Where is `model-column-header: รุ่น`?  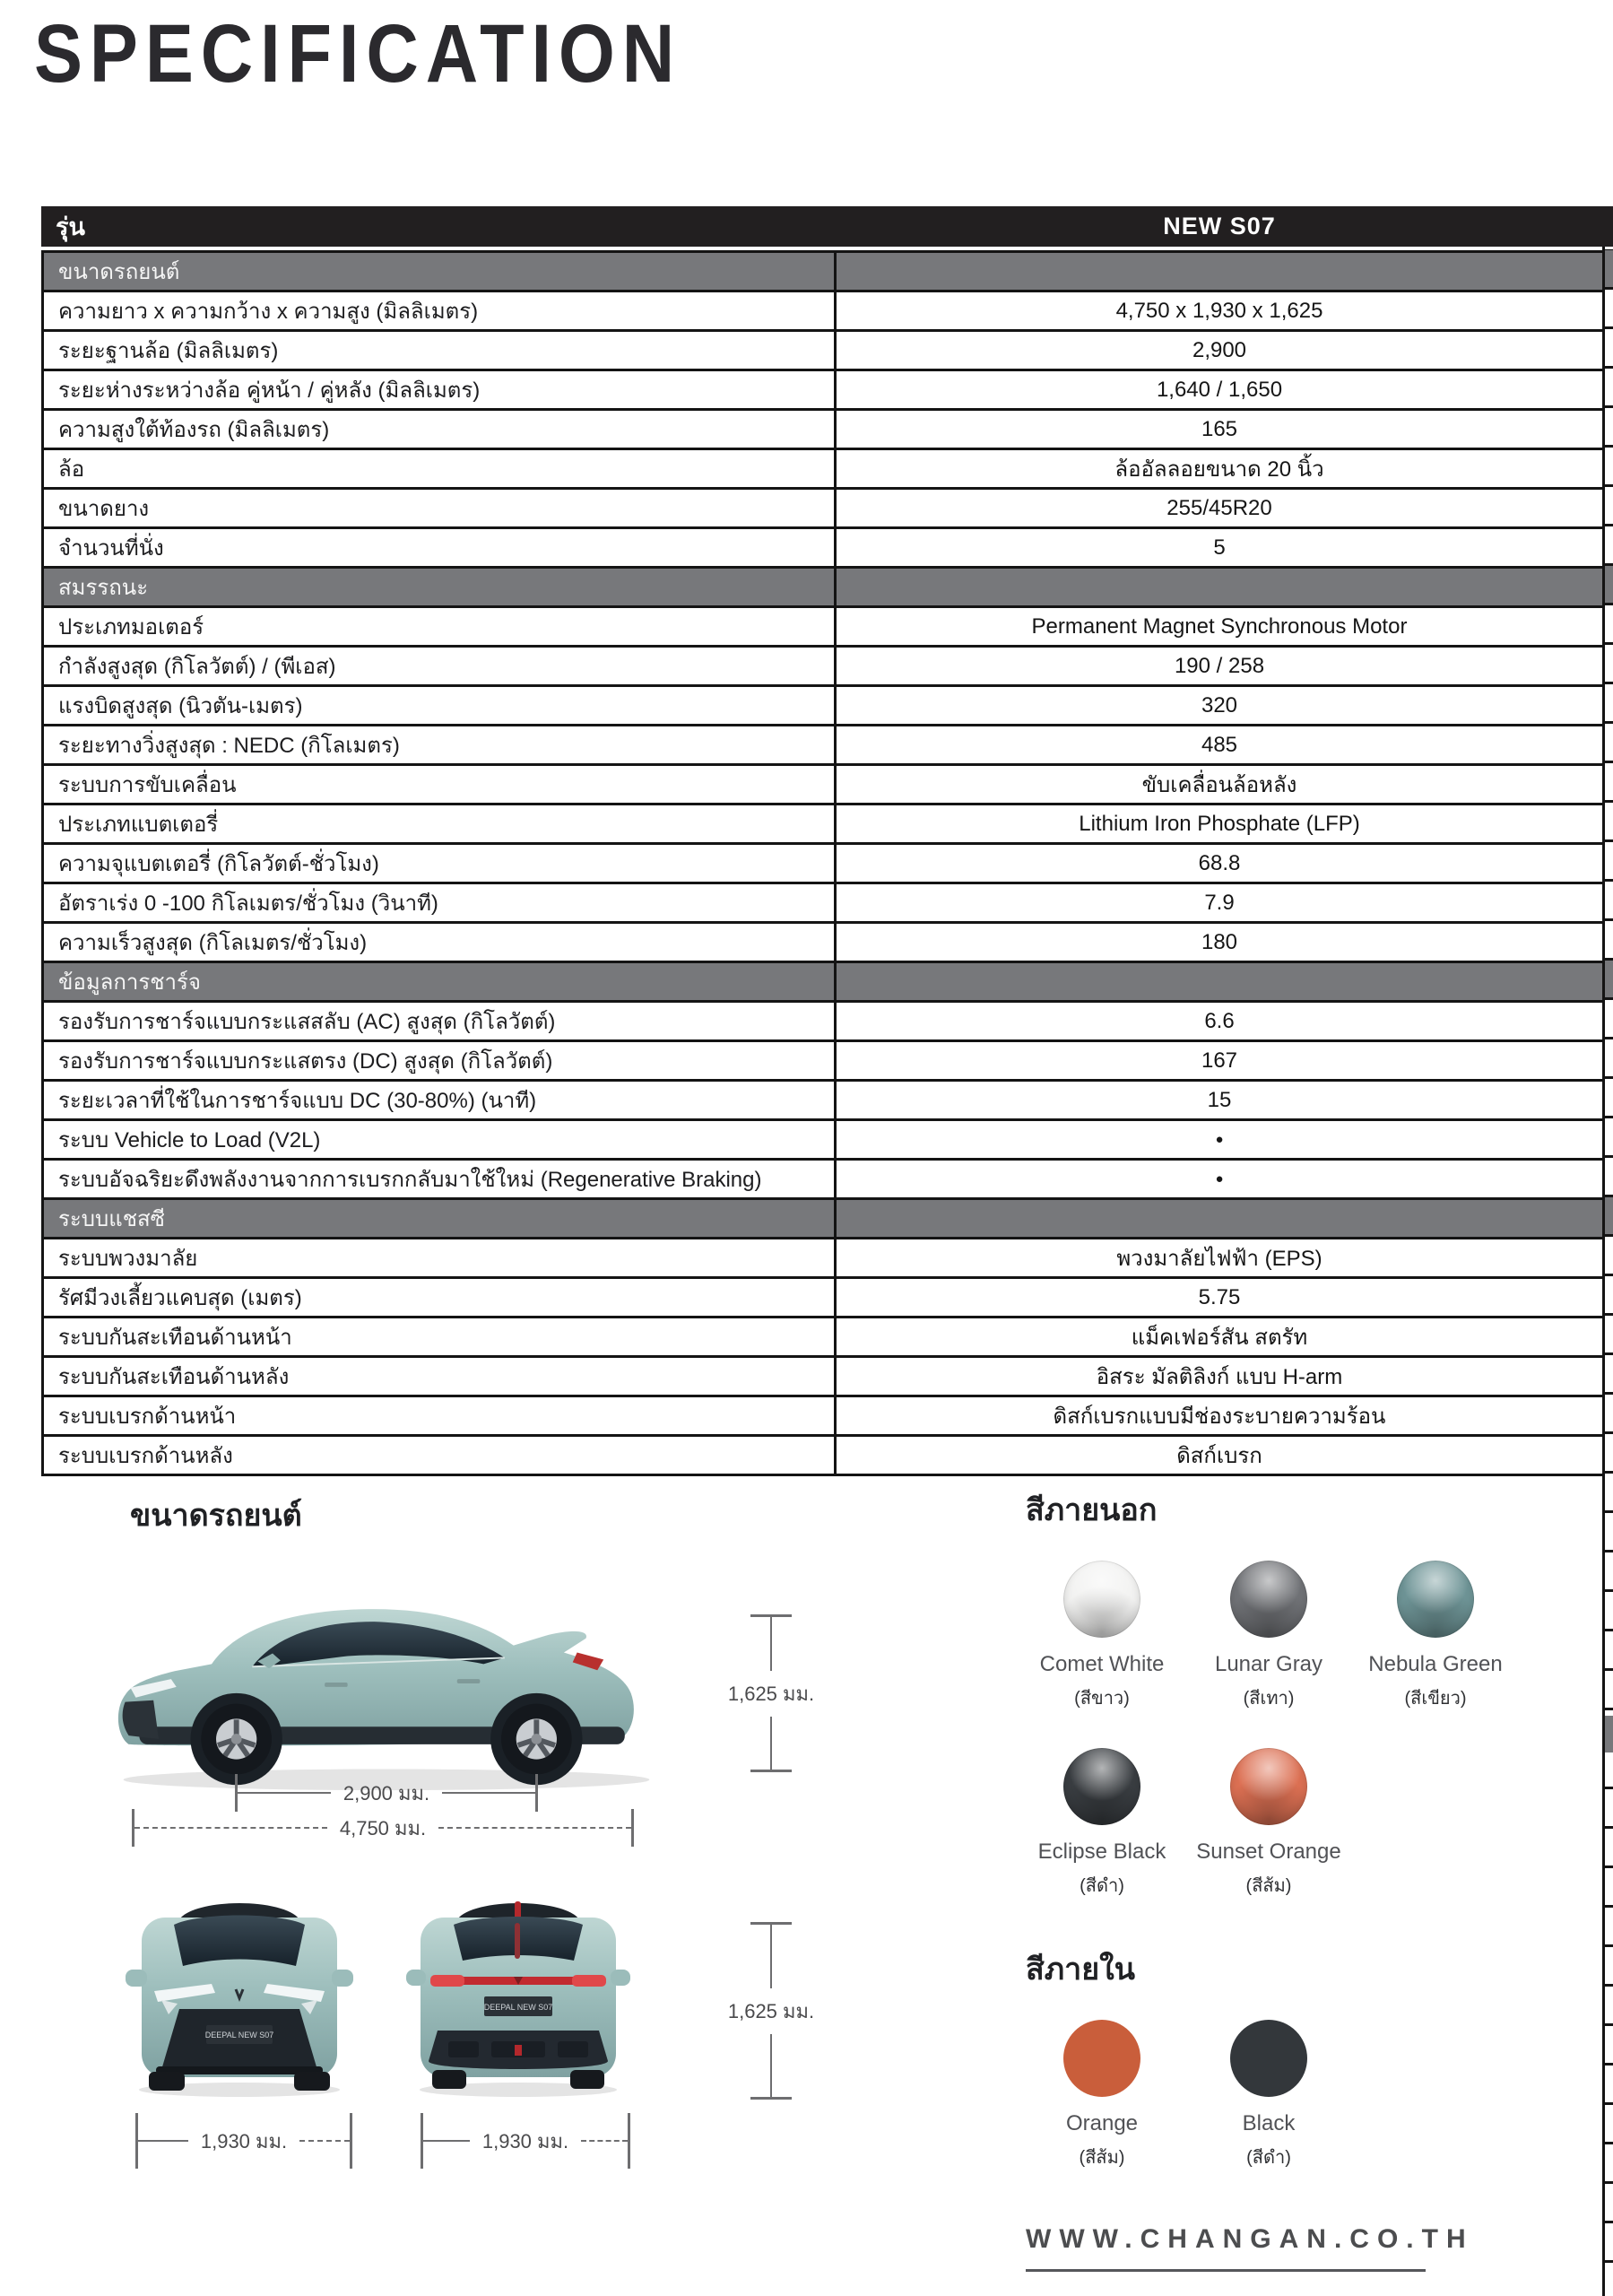
model-column-header: รุ่น is located at coordinates (70, 226).